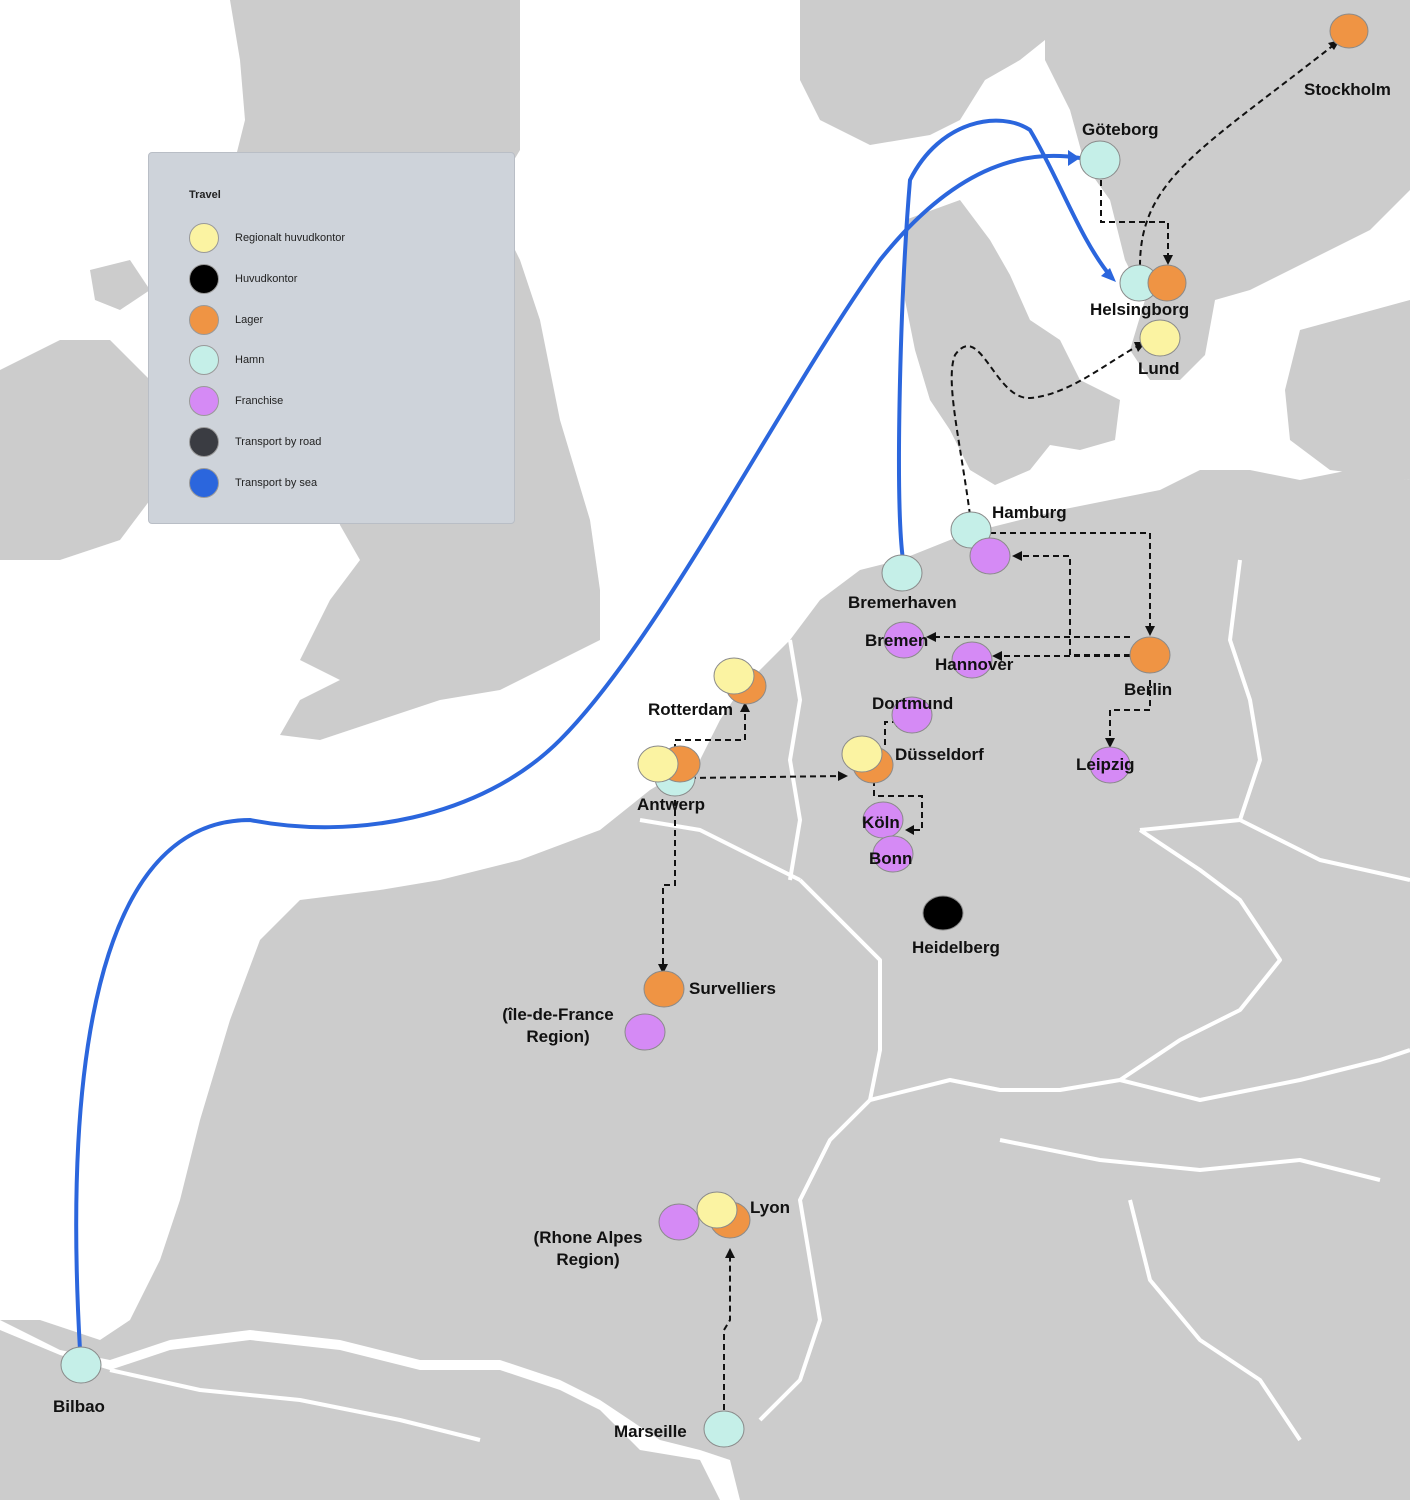 The image size is (1410, 1500). Describe the element at coordinates (360, 1415) in the screenshot. I see `land-iberia` at that location.